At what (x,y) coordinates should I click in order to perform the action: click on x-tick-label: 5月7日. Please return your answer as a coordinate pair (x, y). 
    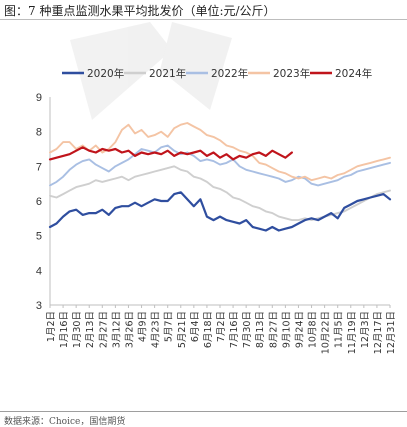
    Looking at the image, I should click on (169, 326).